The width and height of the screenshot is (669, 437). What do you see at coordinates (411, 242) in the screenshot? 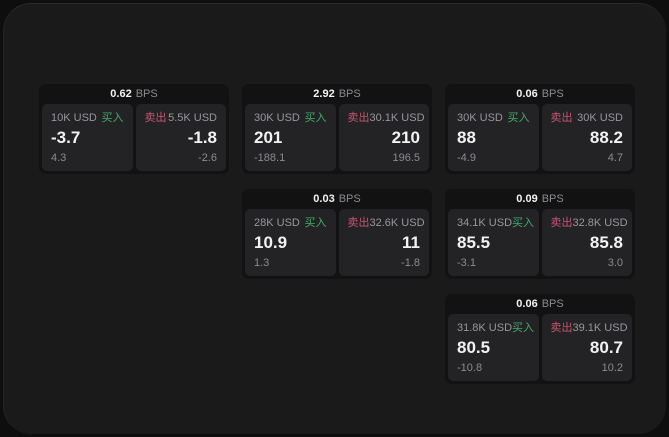
I see `sell-price: 11` at bounding box center [411, 242].